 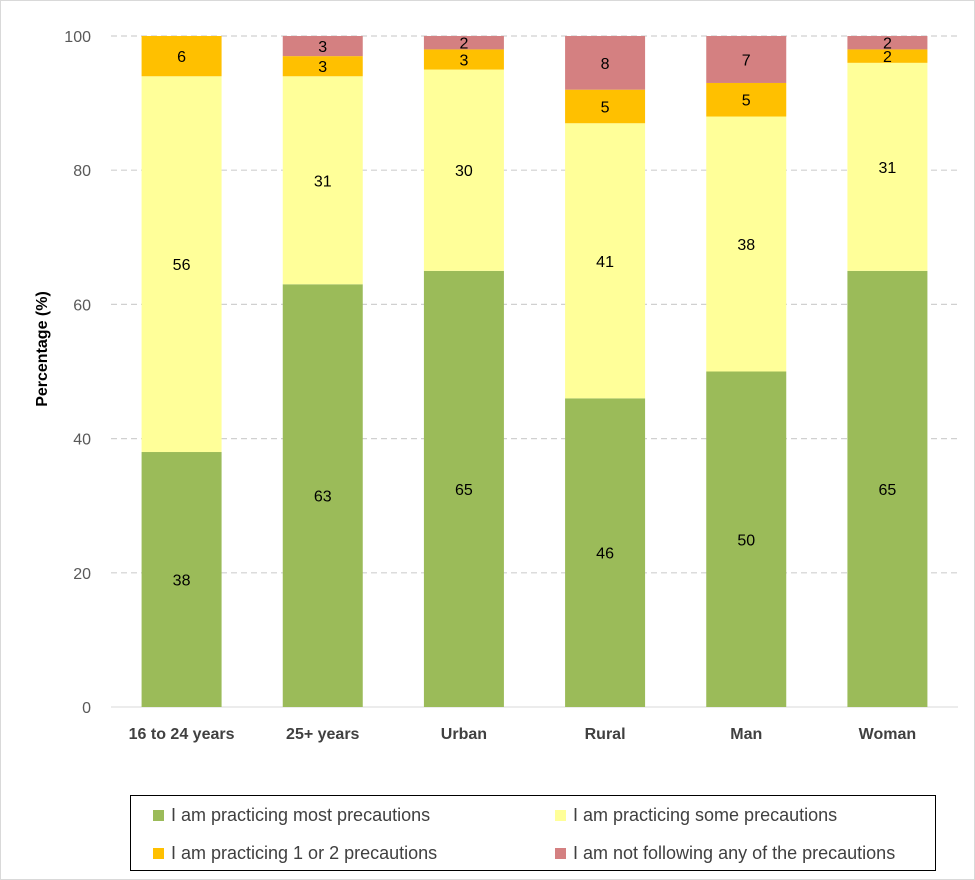 I want to click on legend-item-one-or-two: I am practicing 1 or 2 precautions, so click(x=295, y=853).